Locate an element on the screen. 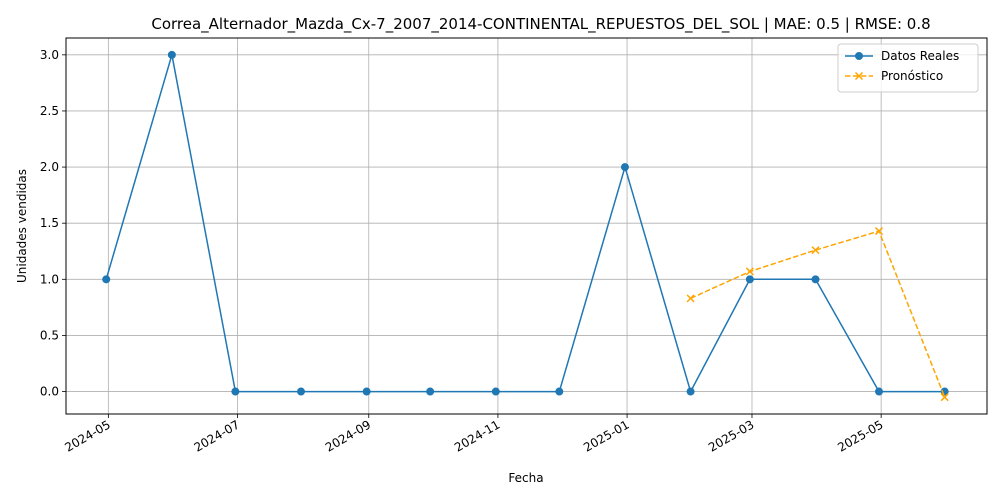 This screenshot has height=500, width=1000. y-tick-label: 0.5 is located at coordinates (49, 335).